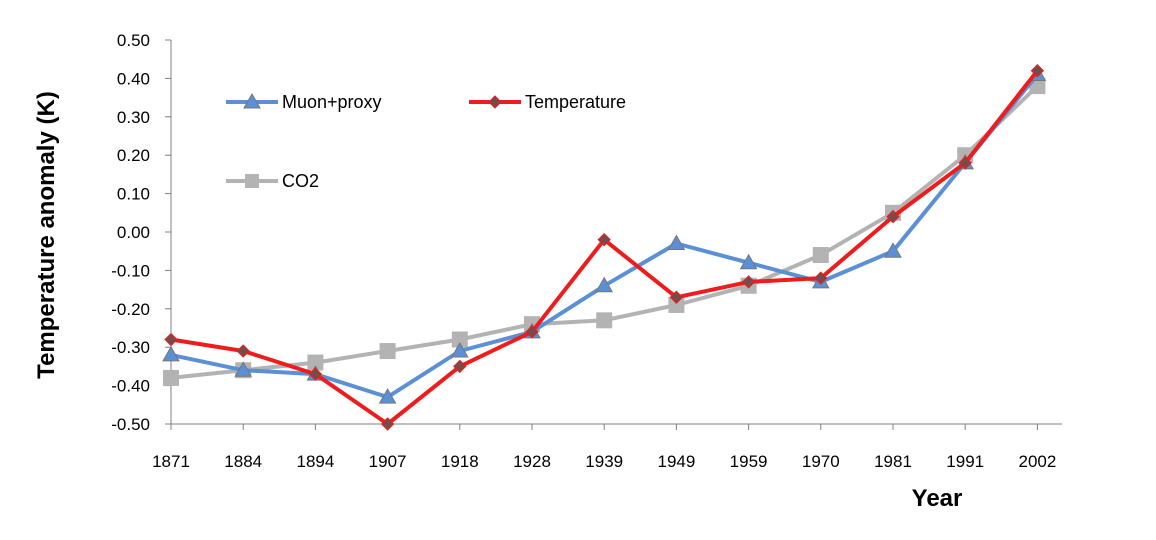  I want to click on legend-muon-proxy-label: Muon+proxy, so click(332, 102).